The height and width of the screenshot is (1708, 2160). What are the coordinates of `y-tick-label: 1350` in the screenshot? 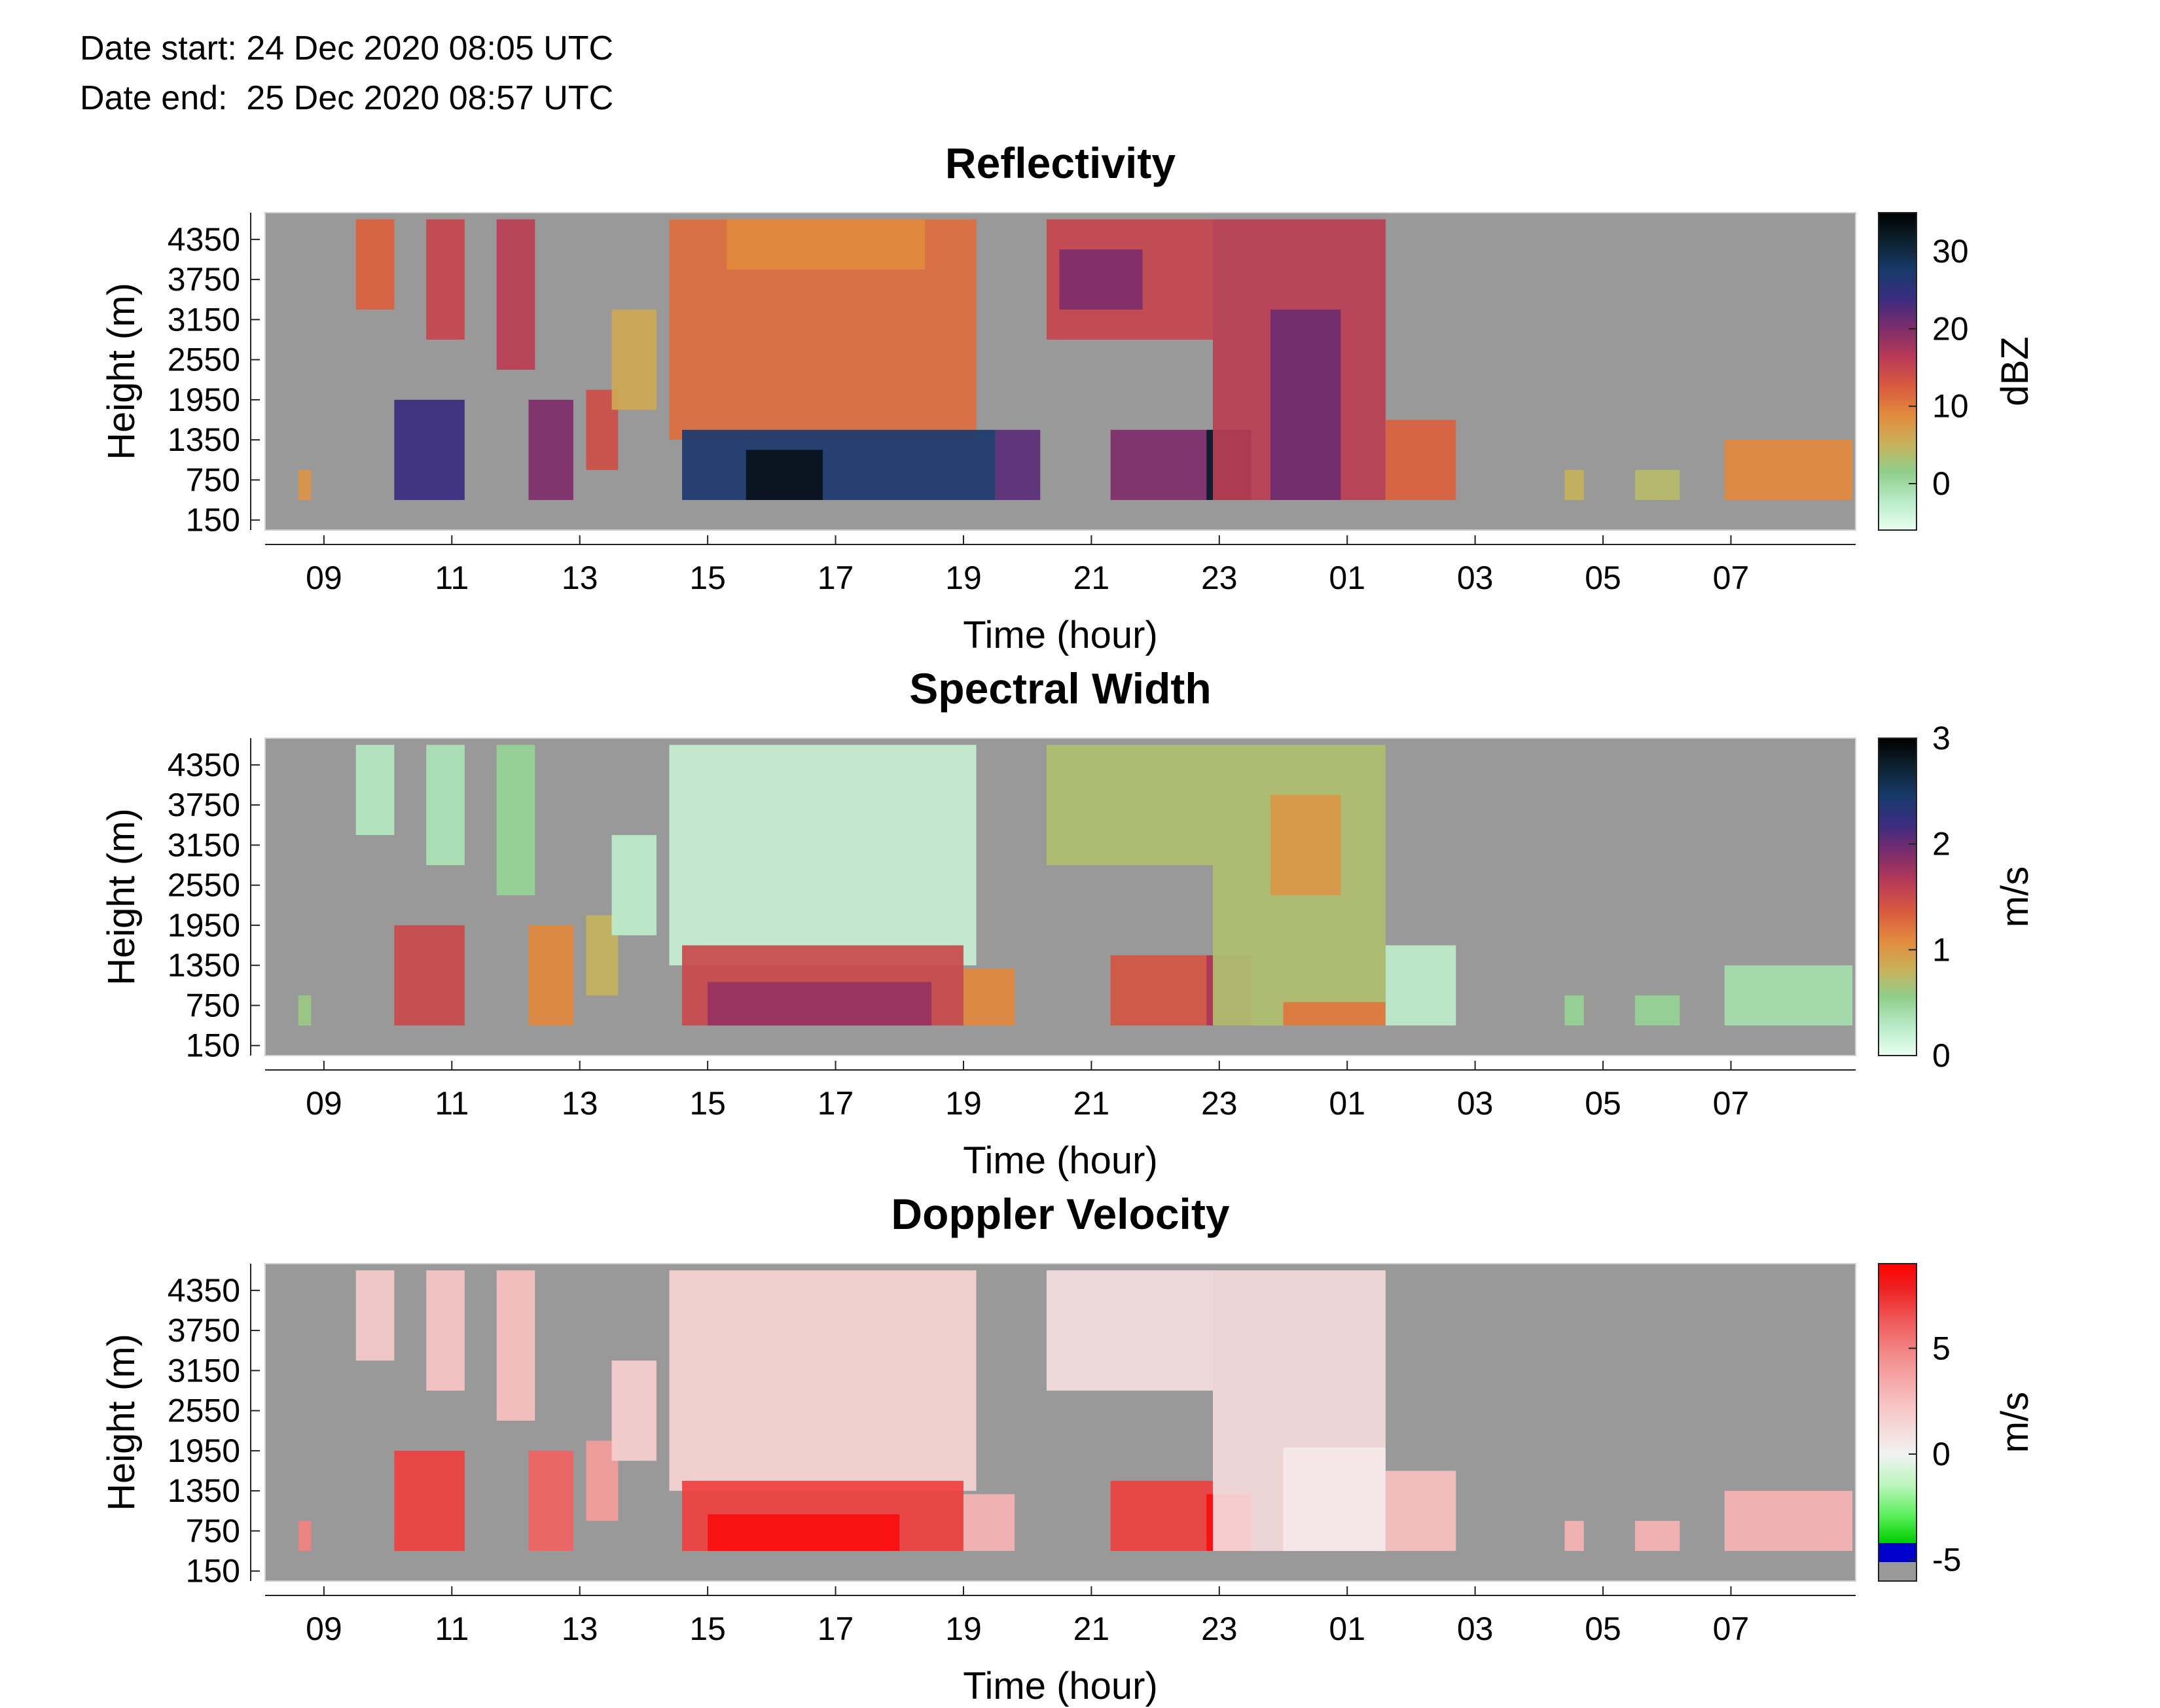 It's located at (204, 1491).